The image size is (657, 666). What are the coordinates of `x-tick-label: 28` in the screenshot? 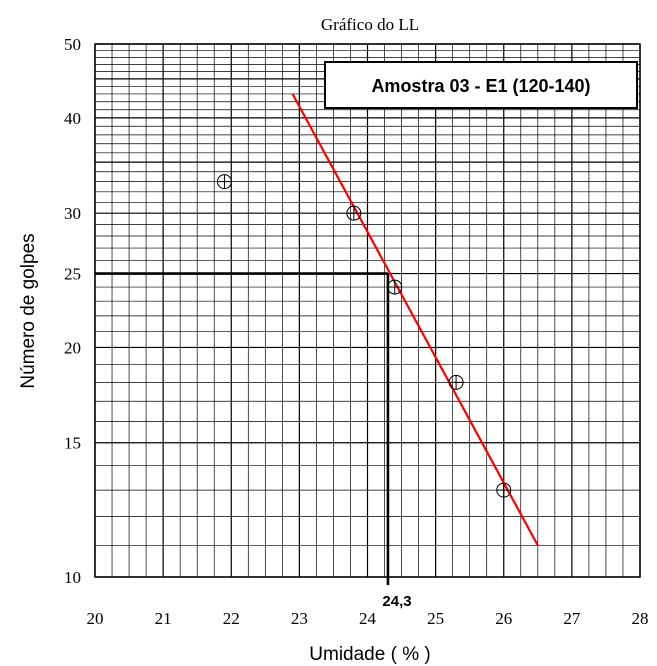 It's located at (640, 618).